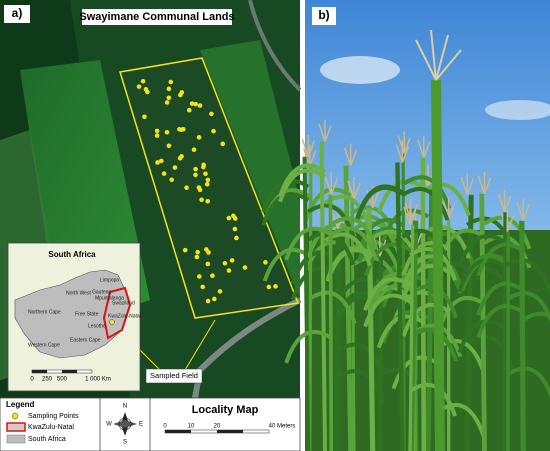 The image size is (550, 451). I want to click on legend-item: KwaZulu-Natal, so click(51, 427).